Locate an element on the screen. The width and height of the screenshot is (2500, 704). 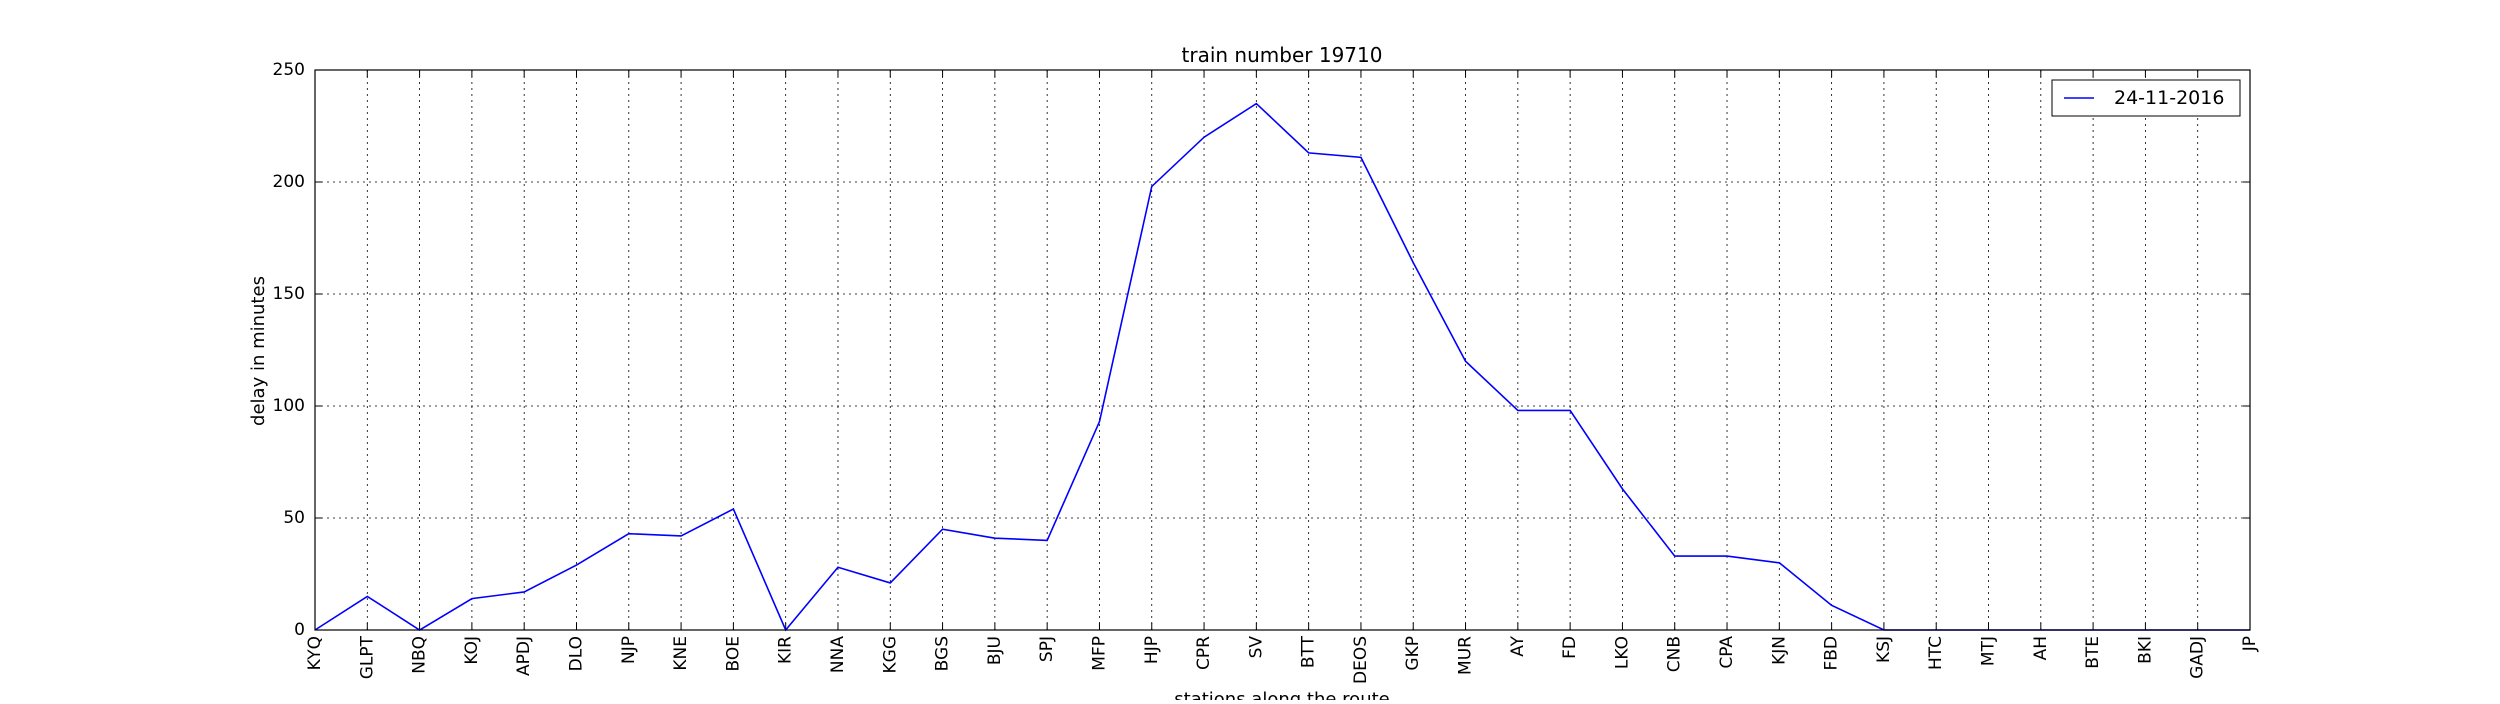
x-tick-label: BKI is located at coordinates (2145, 650).